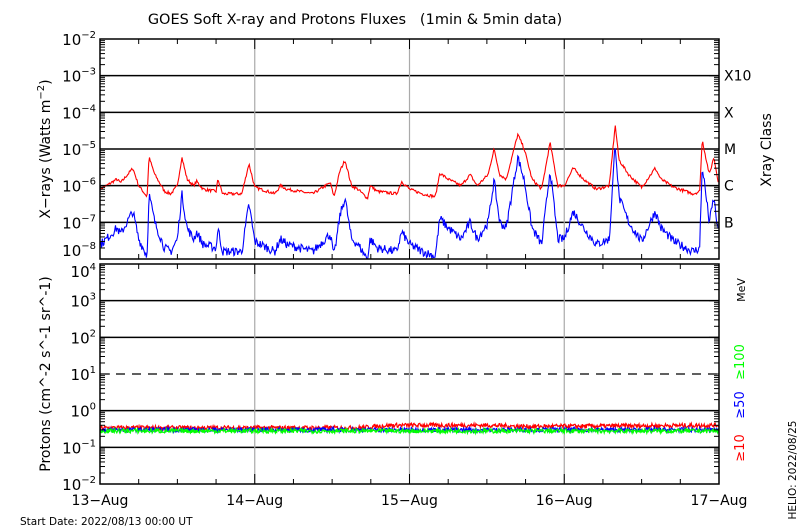  Describe the element at coordinates (46, 373) in the screenshot. I see `proton-y-axis-label: Protons (cm^-2 s^-1 sr^-1)` at that location.